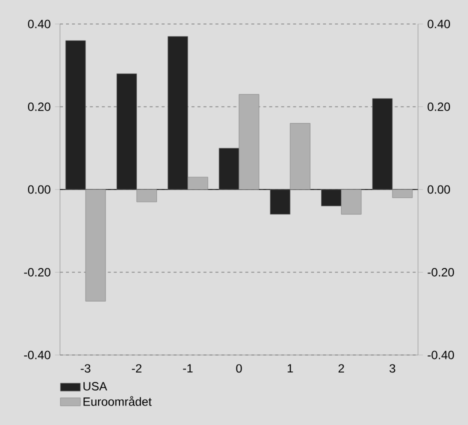  I want to click on legend-label: Euroområdet, so click(118, 401).